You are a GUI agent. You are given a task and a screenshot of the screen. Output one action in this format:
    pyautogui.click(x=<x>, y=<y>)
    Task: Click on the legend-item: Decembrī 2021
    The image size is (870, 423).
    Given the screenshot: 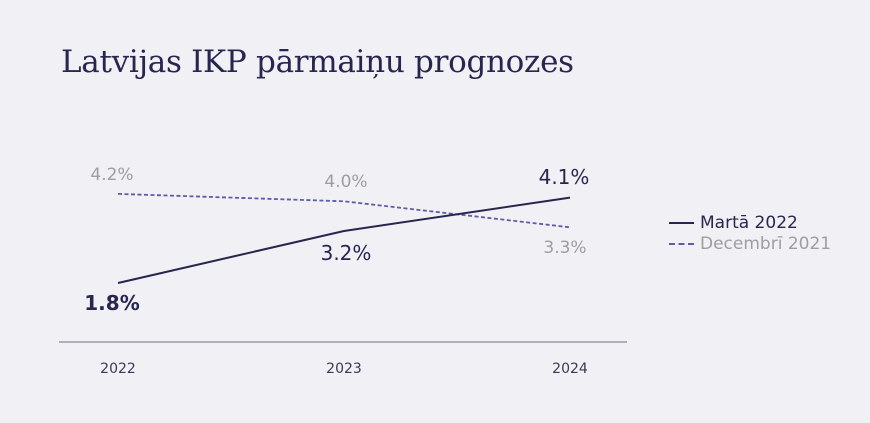 What is the action you would take?
    pyautogui.click(x=750, y=243)
    